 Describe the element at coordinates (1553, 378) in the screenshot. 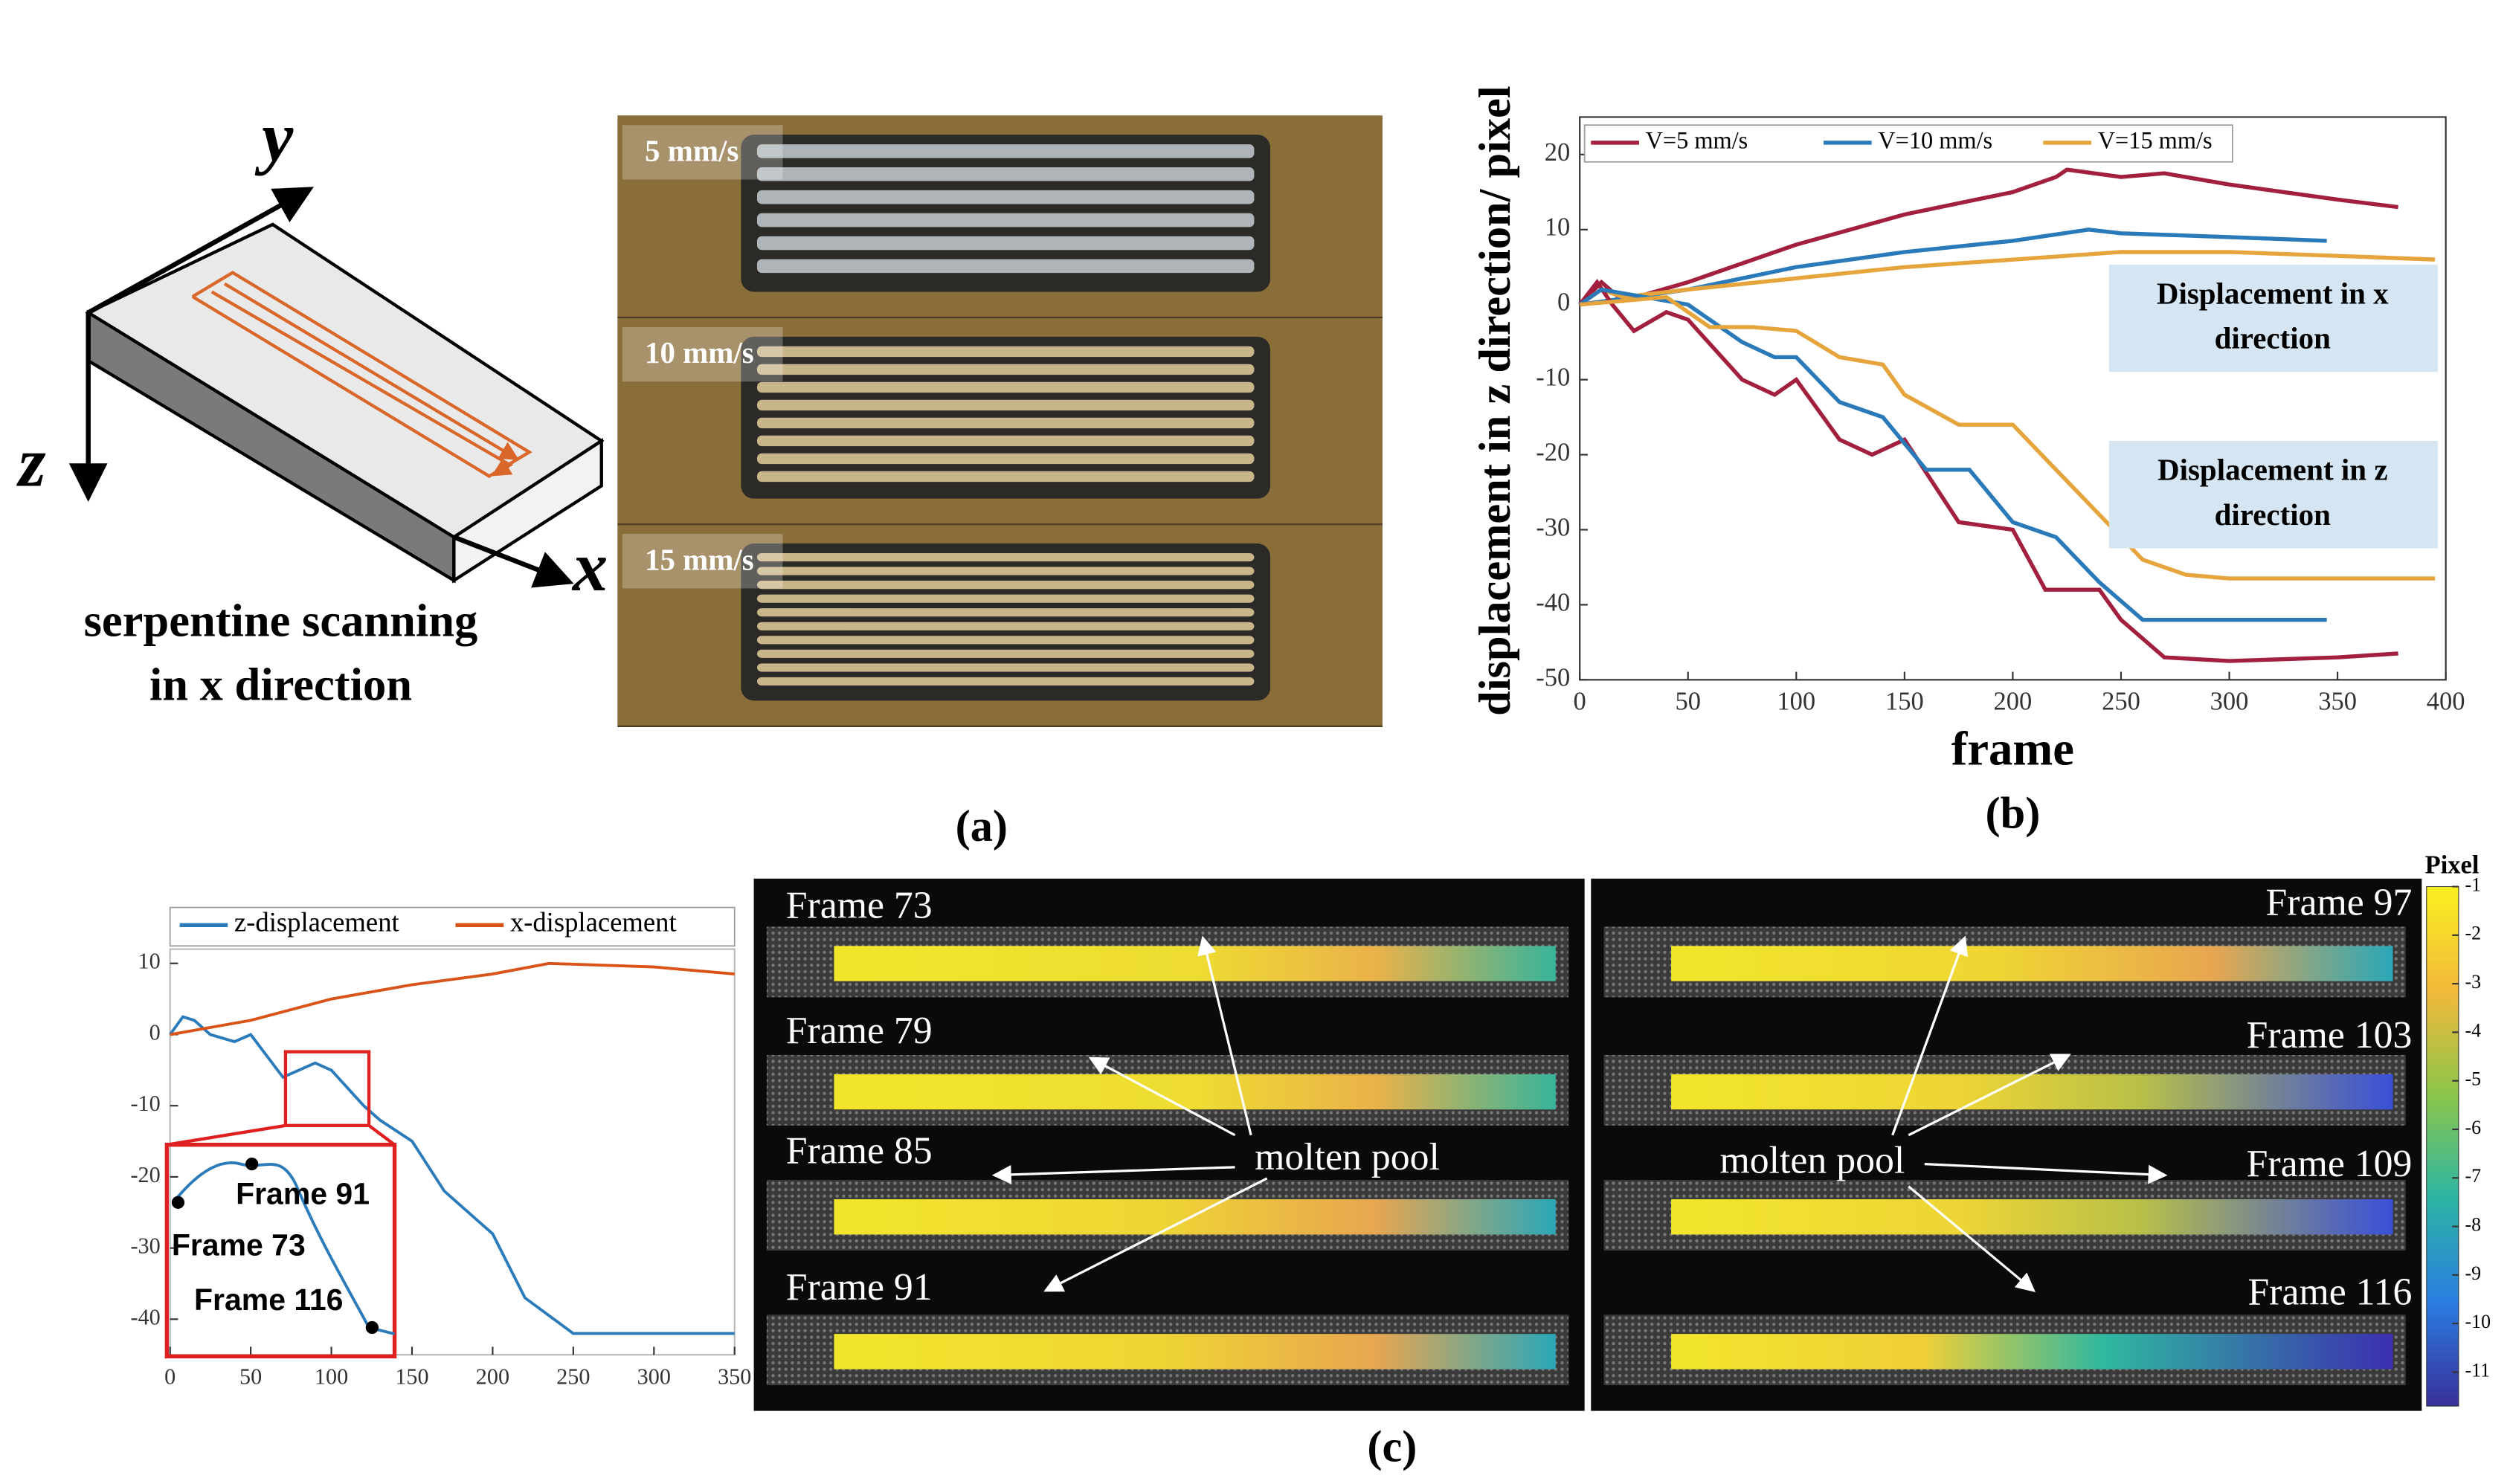

I see `y-tick-label: -10` at that location.